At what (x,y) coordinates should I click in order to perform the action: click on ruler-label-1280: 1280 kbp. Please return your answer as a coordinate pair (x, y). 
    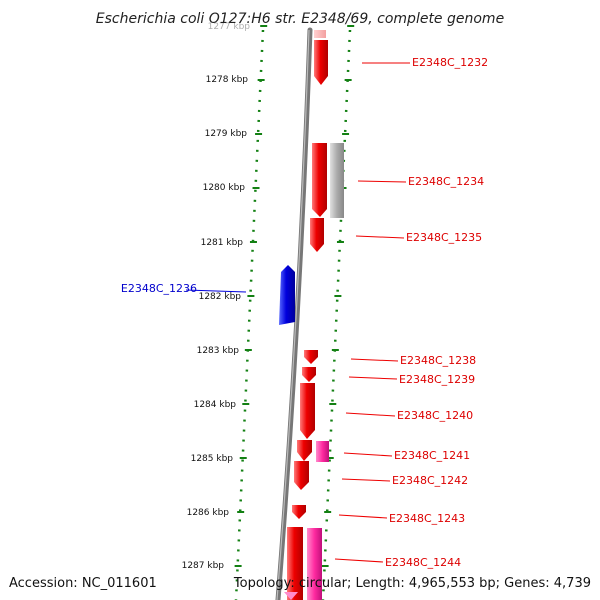
    Looking at the image, I should click on (224, 188).